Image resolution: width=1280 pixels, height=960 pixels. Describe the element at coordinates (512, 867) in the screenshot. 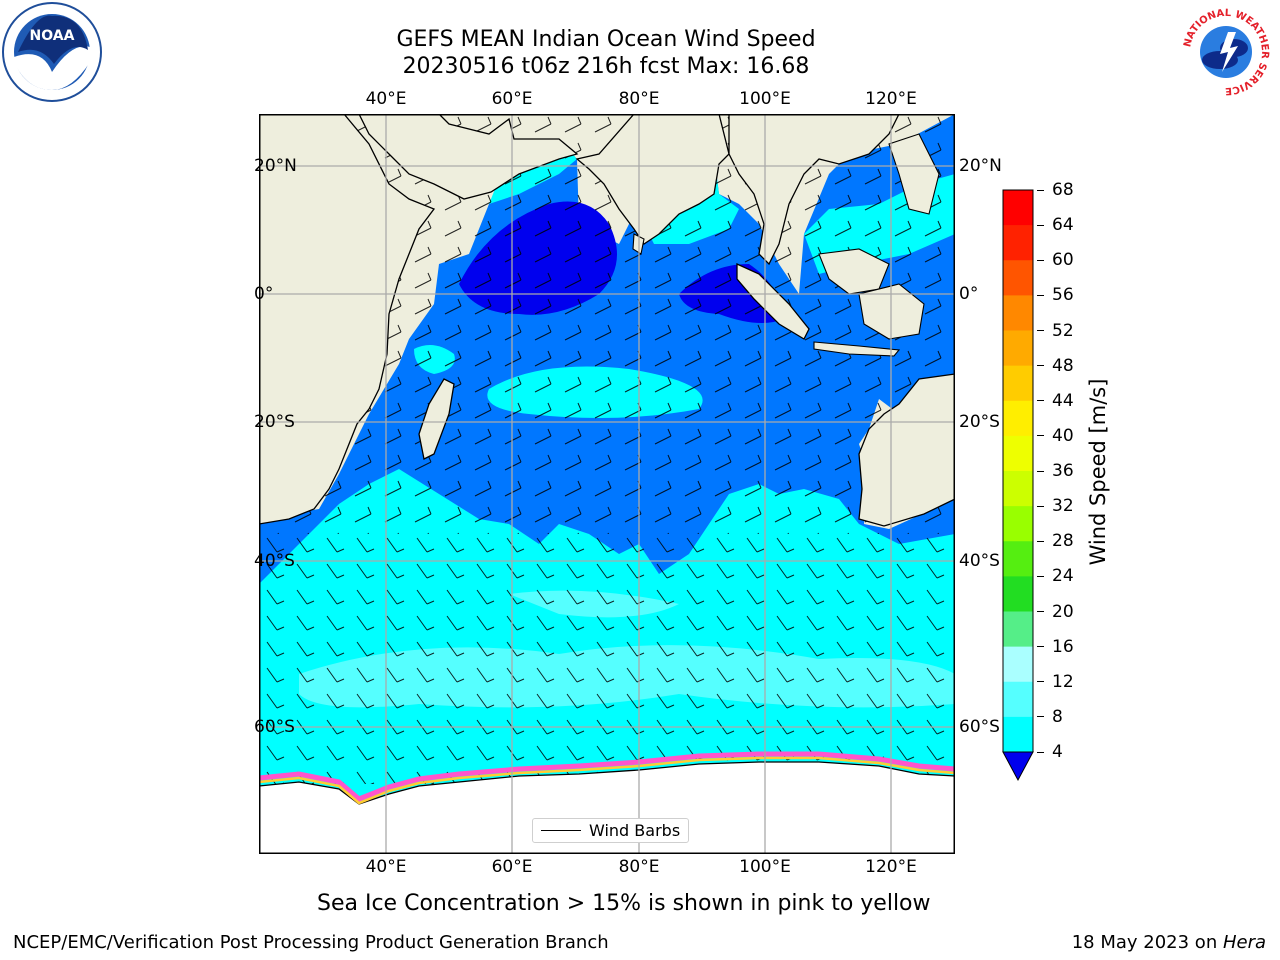

I see `lon-tick-bottom: 60°E` at that location.